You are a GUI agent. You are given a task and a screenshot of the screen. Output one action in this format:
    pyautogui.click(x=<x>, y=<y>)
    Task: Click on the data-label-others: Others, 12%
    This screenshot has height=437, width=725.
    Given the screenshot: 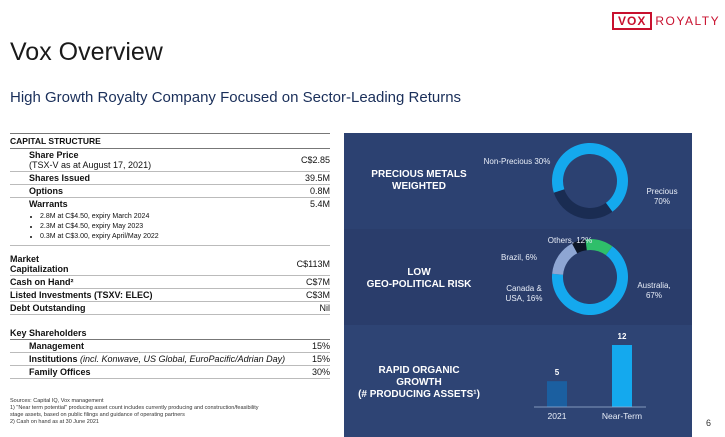 What is the action you would take?
    pyautogui.click(x=570, y=240)
    